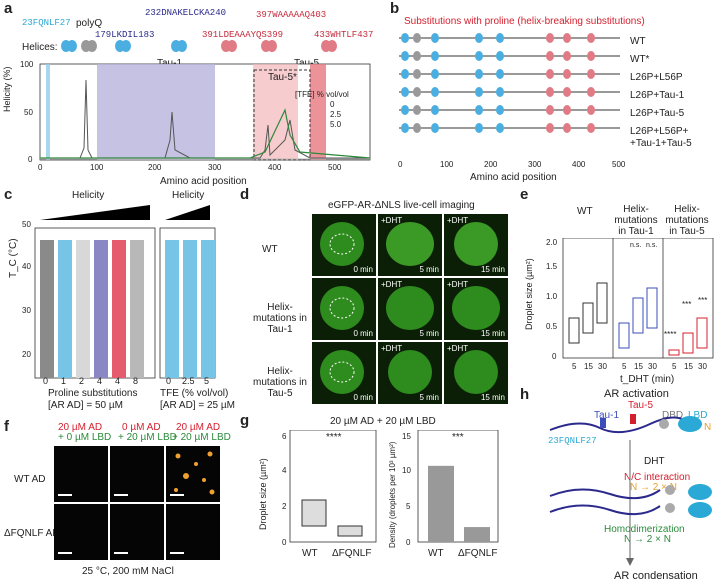 The width and height of the screenshot is (722, 585). What do you see at coordinates (207, 381) in the screenshot?
I see `c2-xtick-2: 5` at bounding box center [207, 381].